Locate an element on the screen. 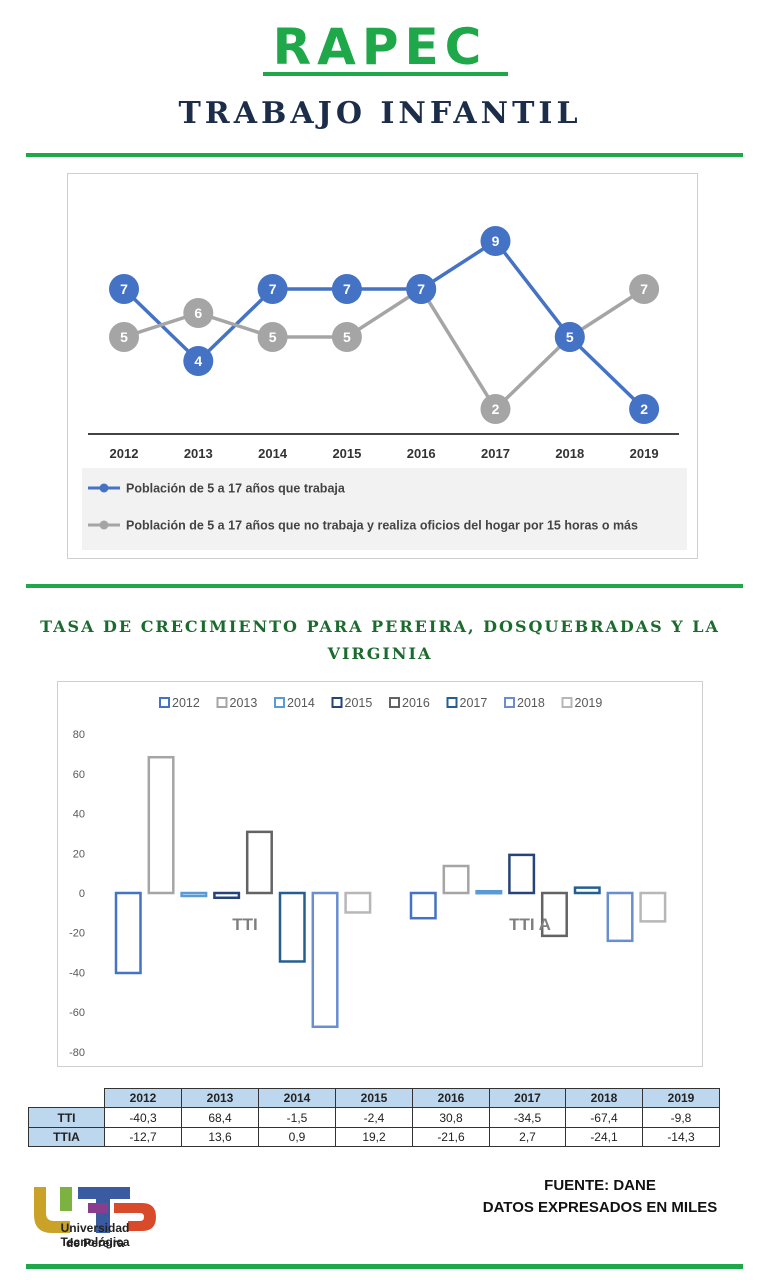 This screenshot has height=1280, width=760. table-cell: 13,6 is located at coordinates (220, 1137).